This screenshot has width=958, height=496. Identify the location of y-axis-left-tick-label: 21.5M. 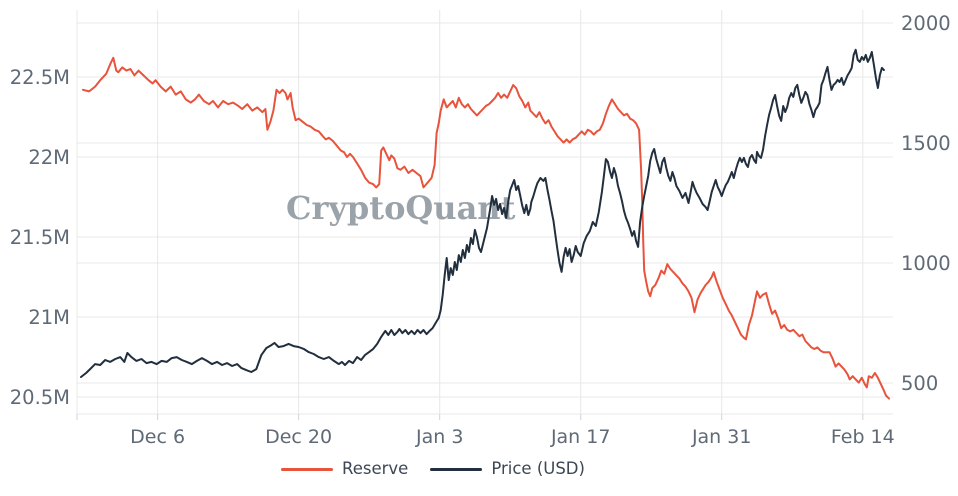
(40, 237).